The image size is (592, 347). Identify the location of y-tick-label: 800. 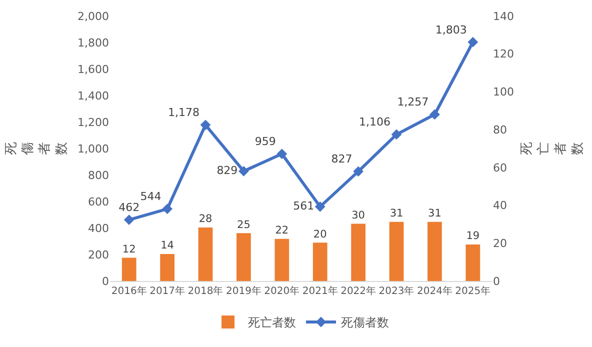
(98, 175).